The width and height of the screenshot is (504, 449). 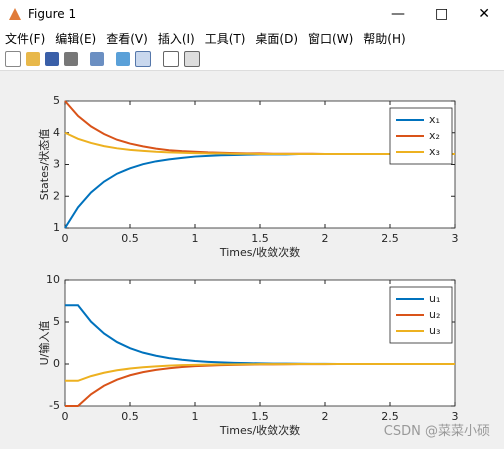 What do you see at coordinates (54, 405) in the screenshot?
I see `y-tick-label: -5` at bounding box center [54, 405].